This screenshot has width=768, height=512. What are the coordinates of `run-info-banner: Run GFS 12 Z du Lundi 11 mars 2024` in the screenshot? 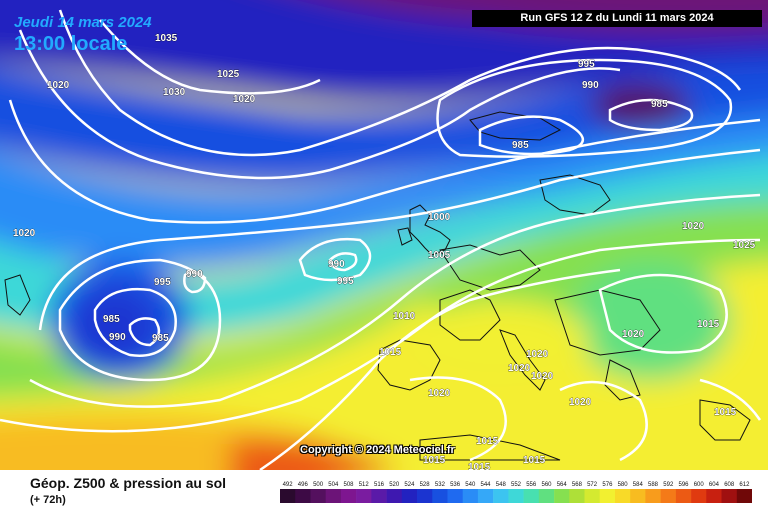 It's located at (617, 18).